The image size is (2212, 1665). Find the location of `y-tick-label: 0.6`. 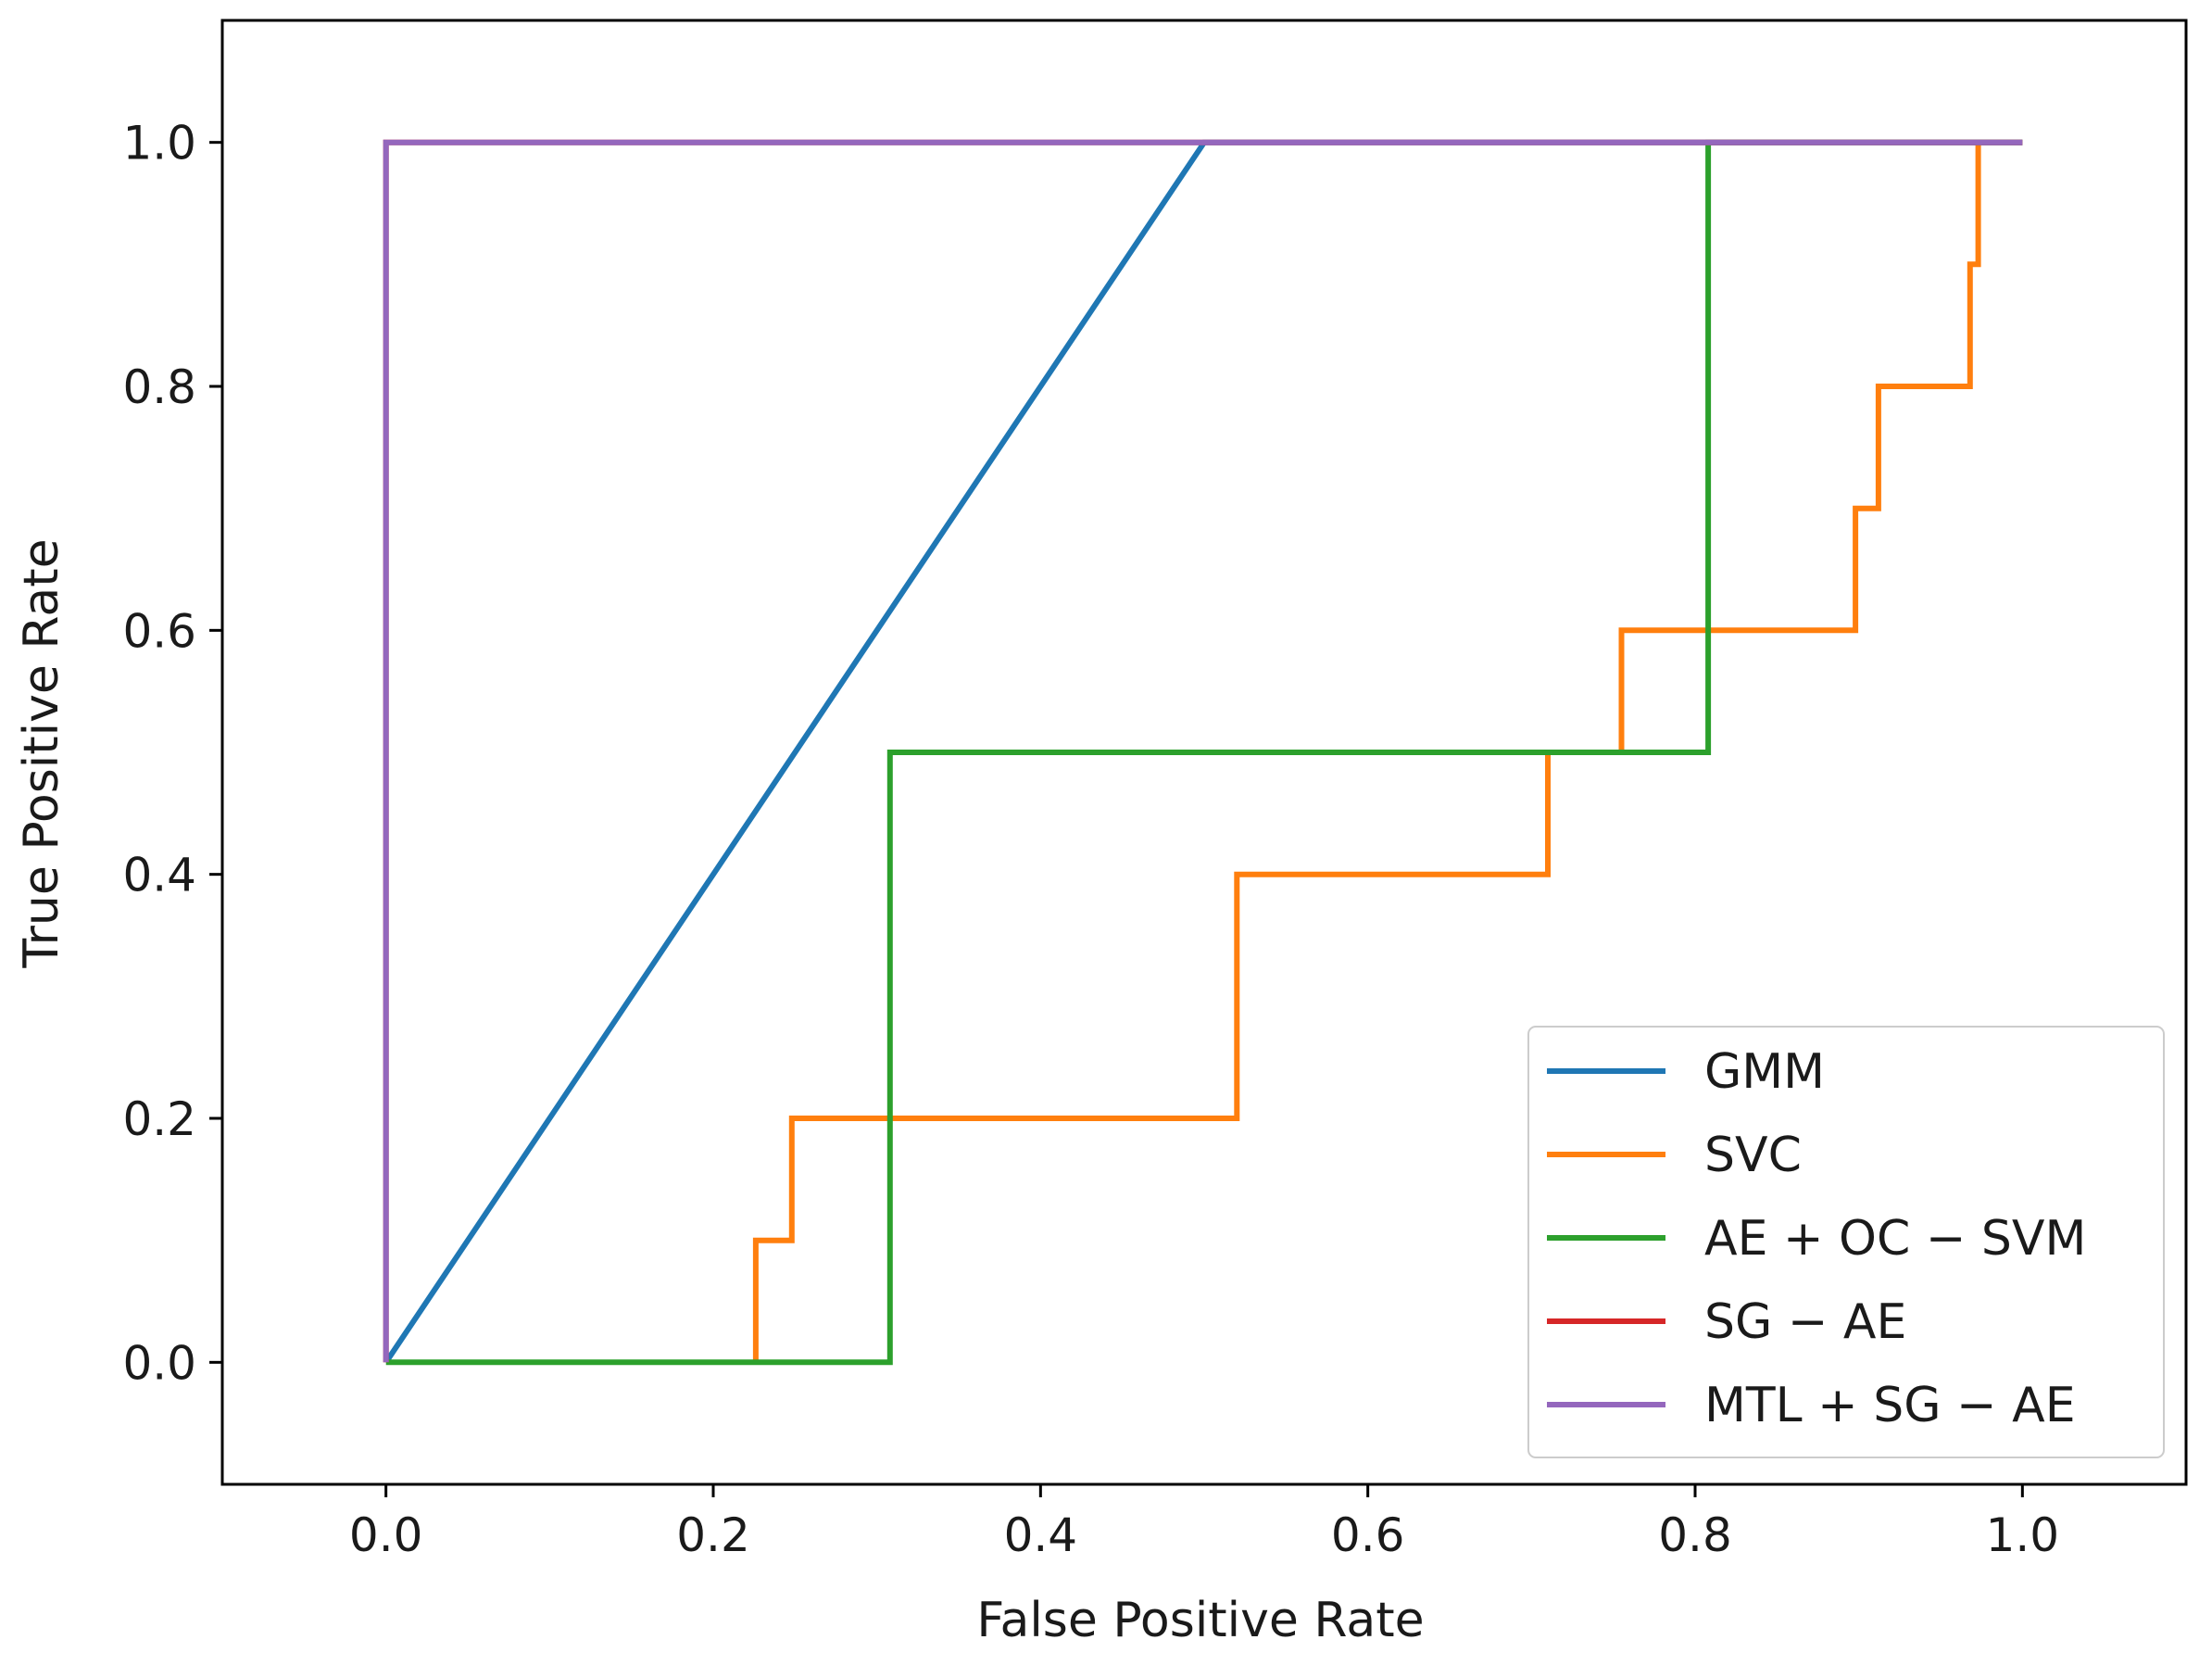

y-tick-label: 0.6 is located at coordinates (159, 631).